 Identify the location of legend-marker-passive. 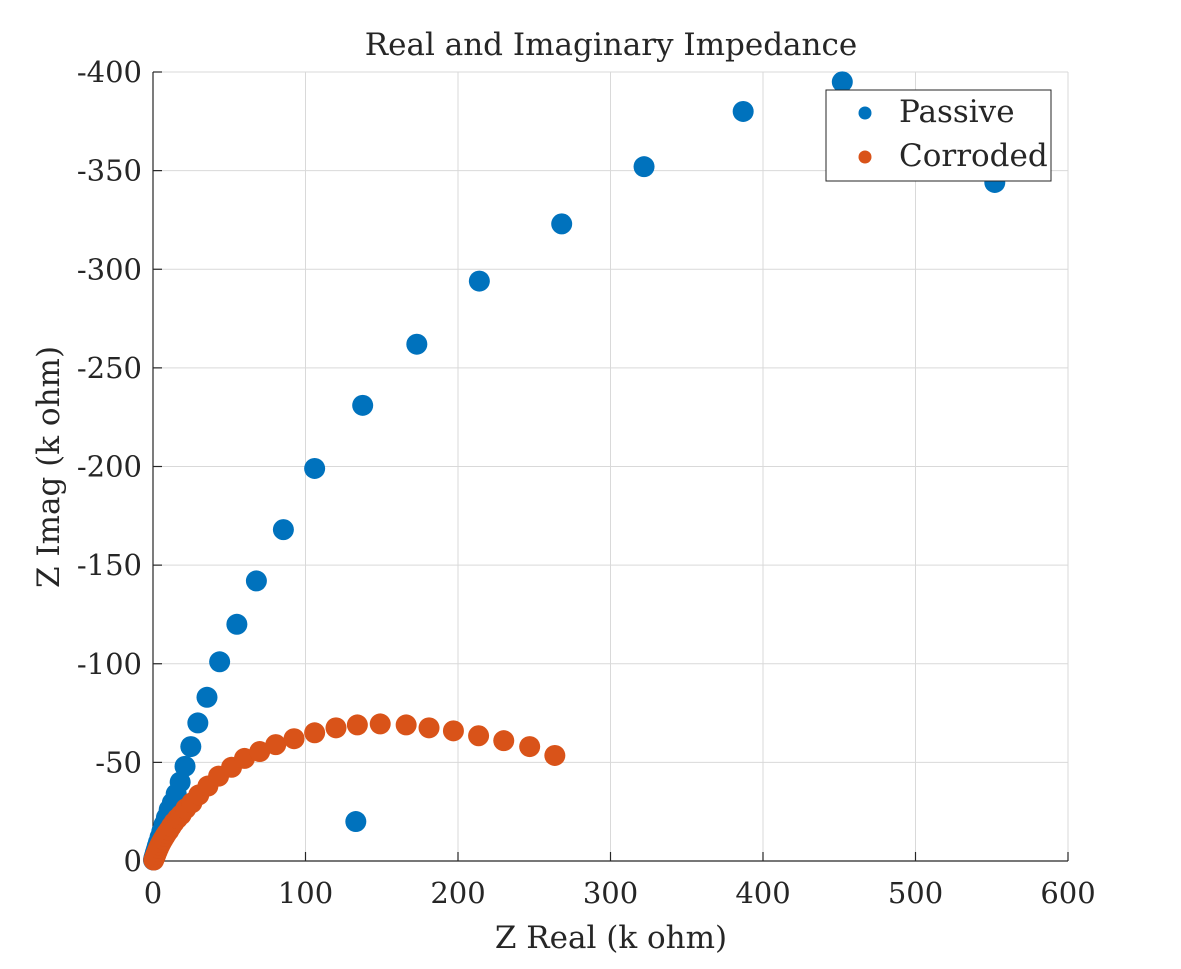
(865, 113).